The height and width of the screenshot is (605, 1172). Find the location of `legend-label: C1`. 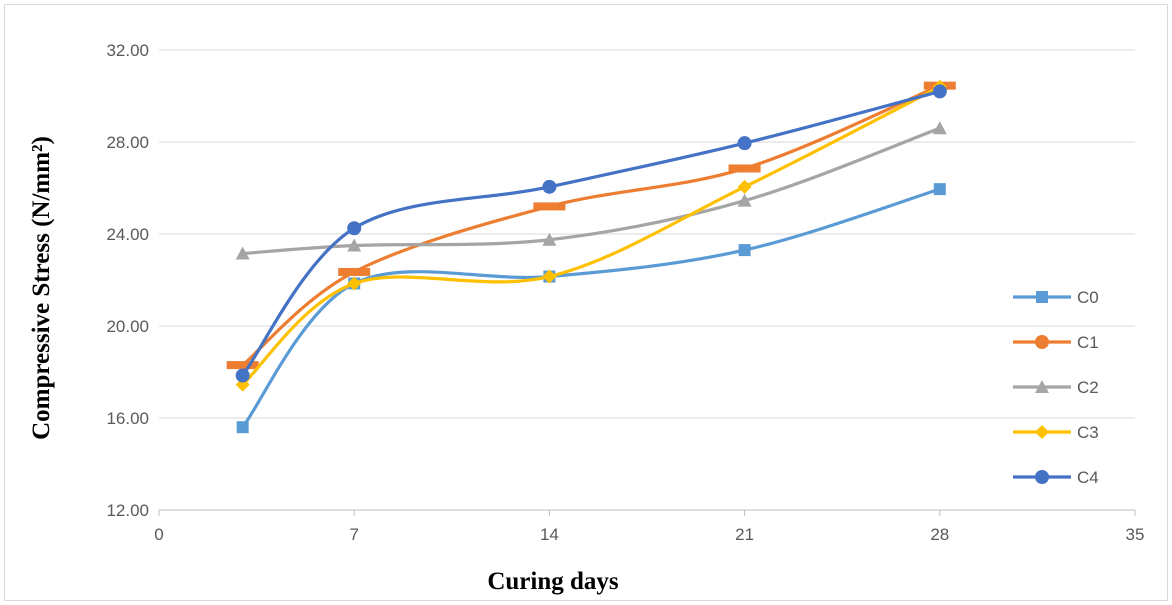

legend-label: C1 is located at coordinates (1088, 342).